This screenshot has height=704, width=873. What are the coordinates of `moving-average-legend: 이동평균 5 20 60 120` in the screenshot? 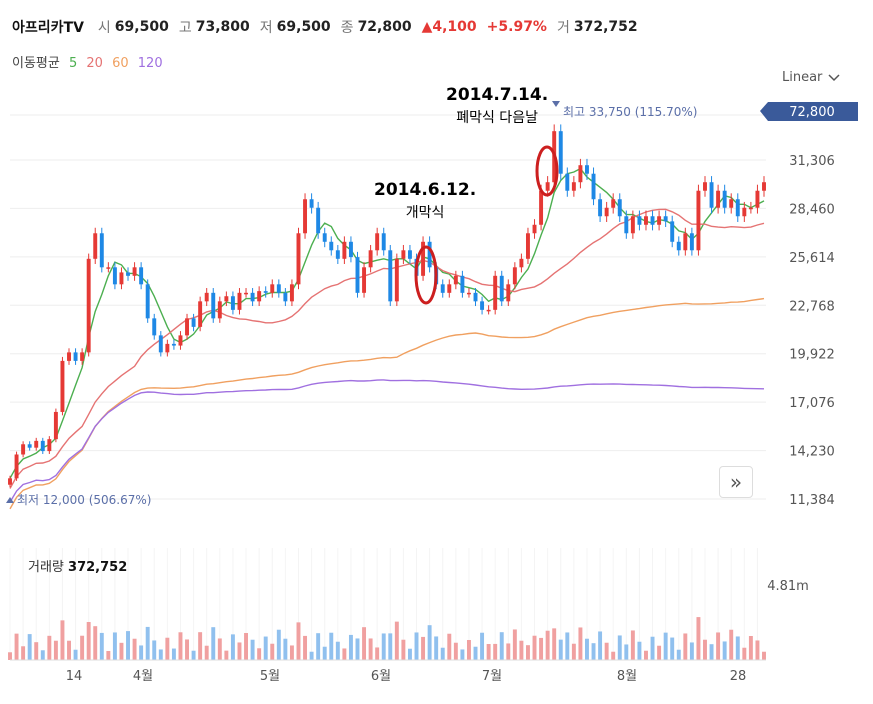 It's located at (90, 61).